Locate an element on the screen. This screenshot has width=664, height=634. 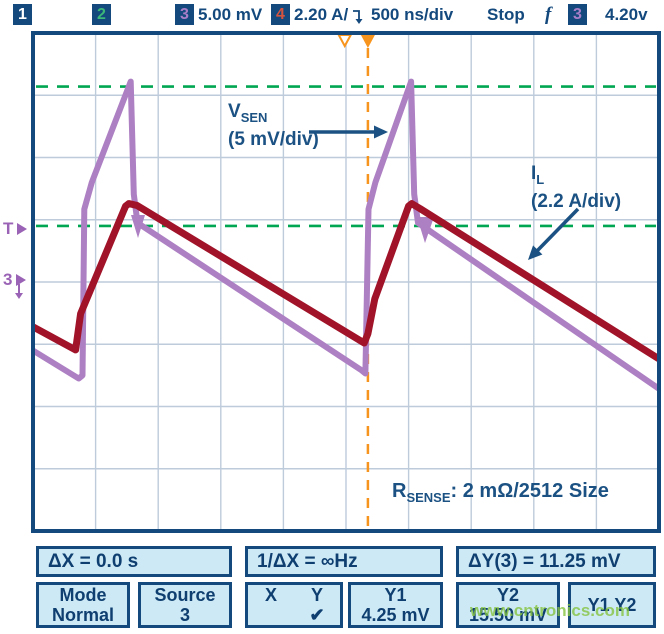
falling-edge-trigger-icon is located at coordinates (358, 17).